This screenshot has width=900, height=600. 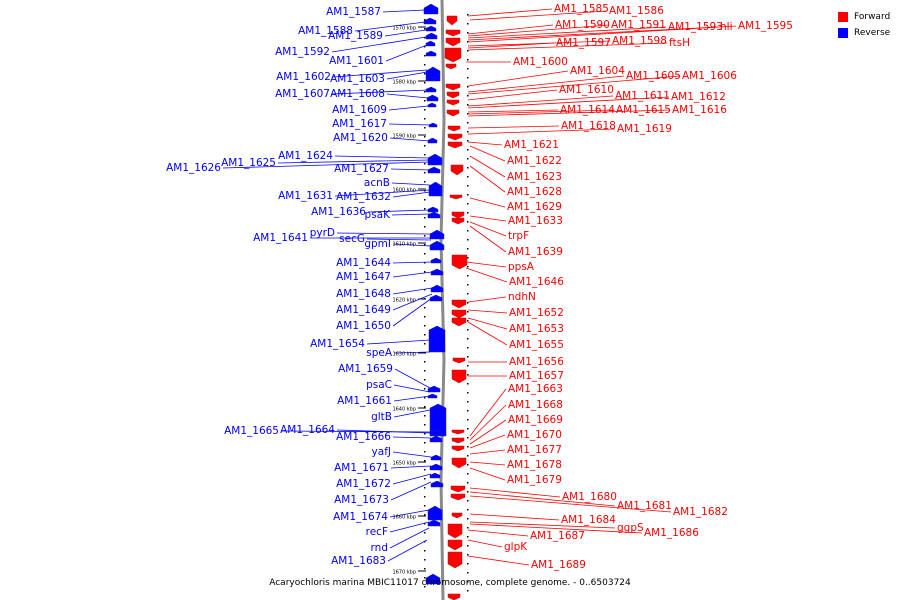 What do you see at coordinates (378, 215) in the screenshot?
I see `reverse-gene-label: psaK` at bounding box center [378, 215].